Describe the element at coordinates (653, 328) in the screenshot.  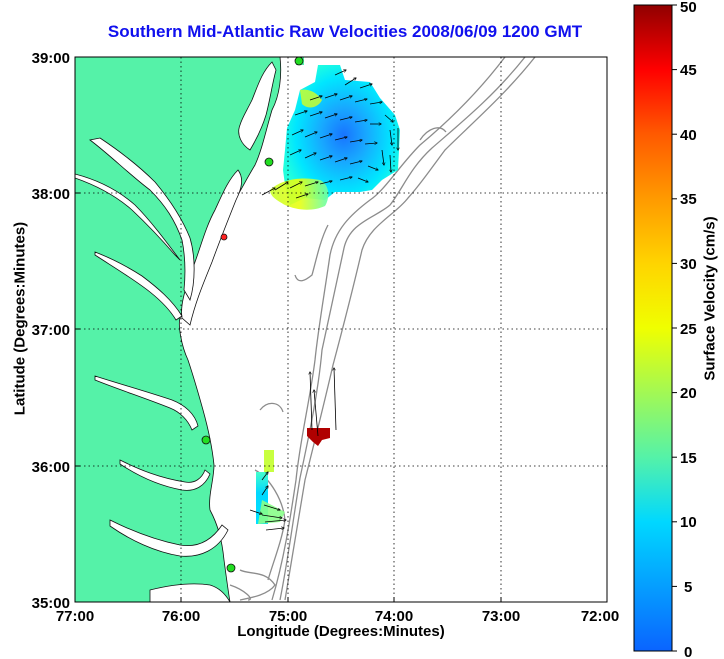
I see `colorbar-gradient` at that location.